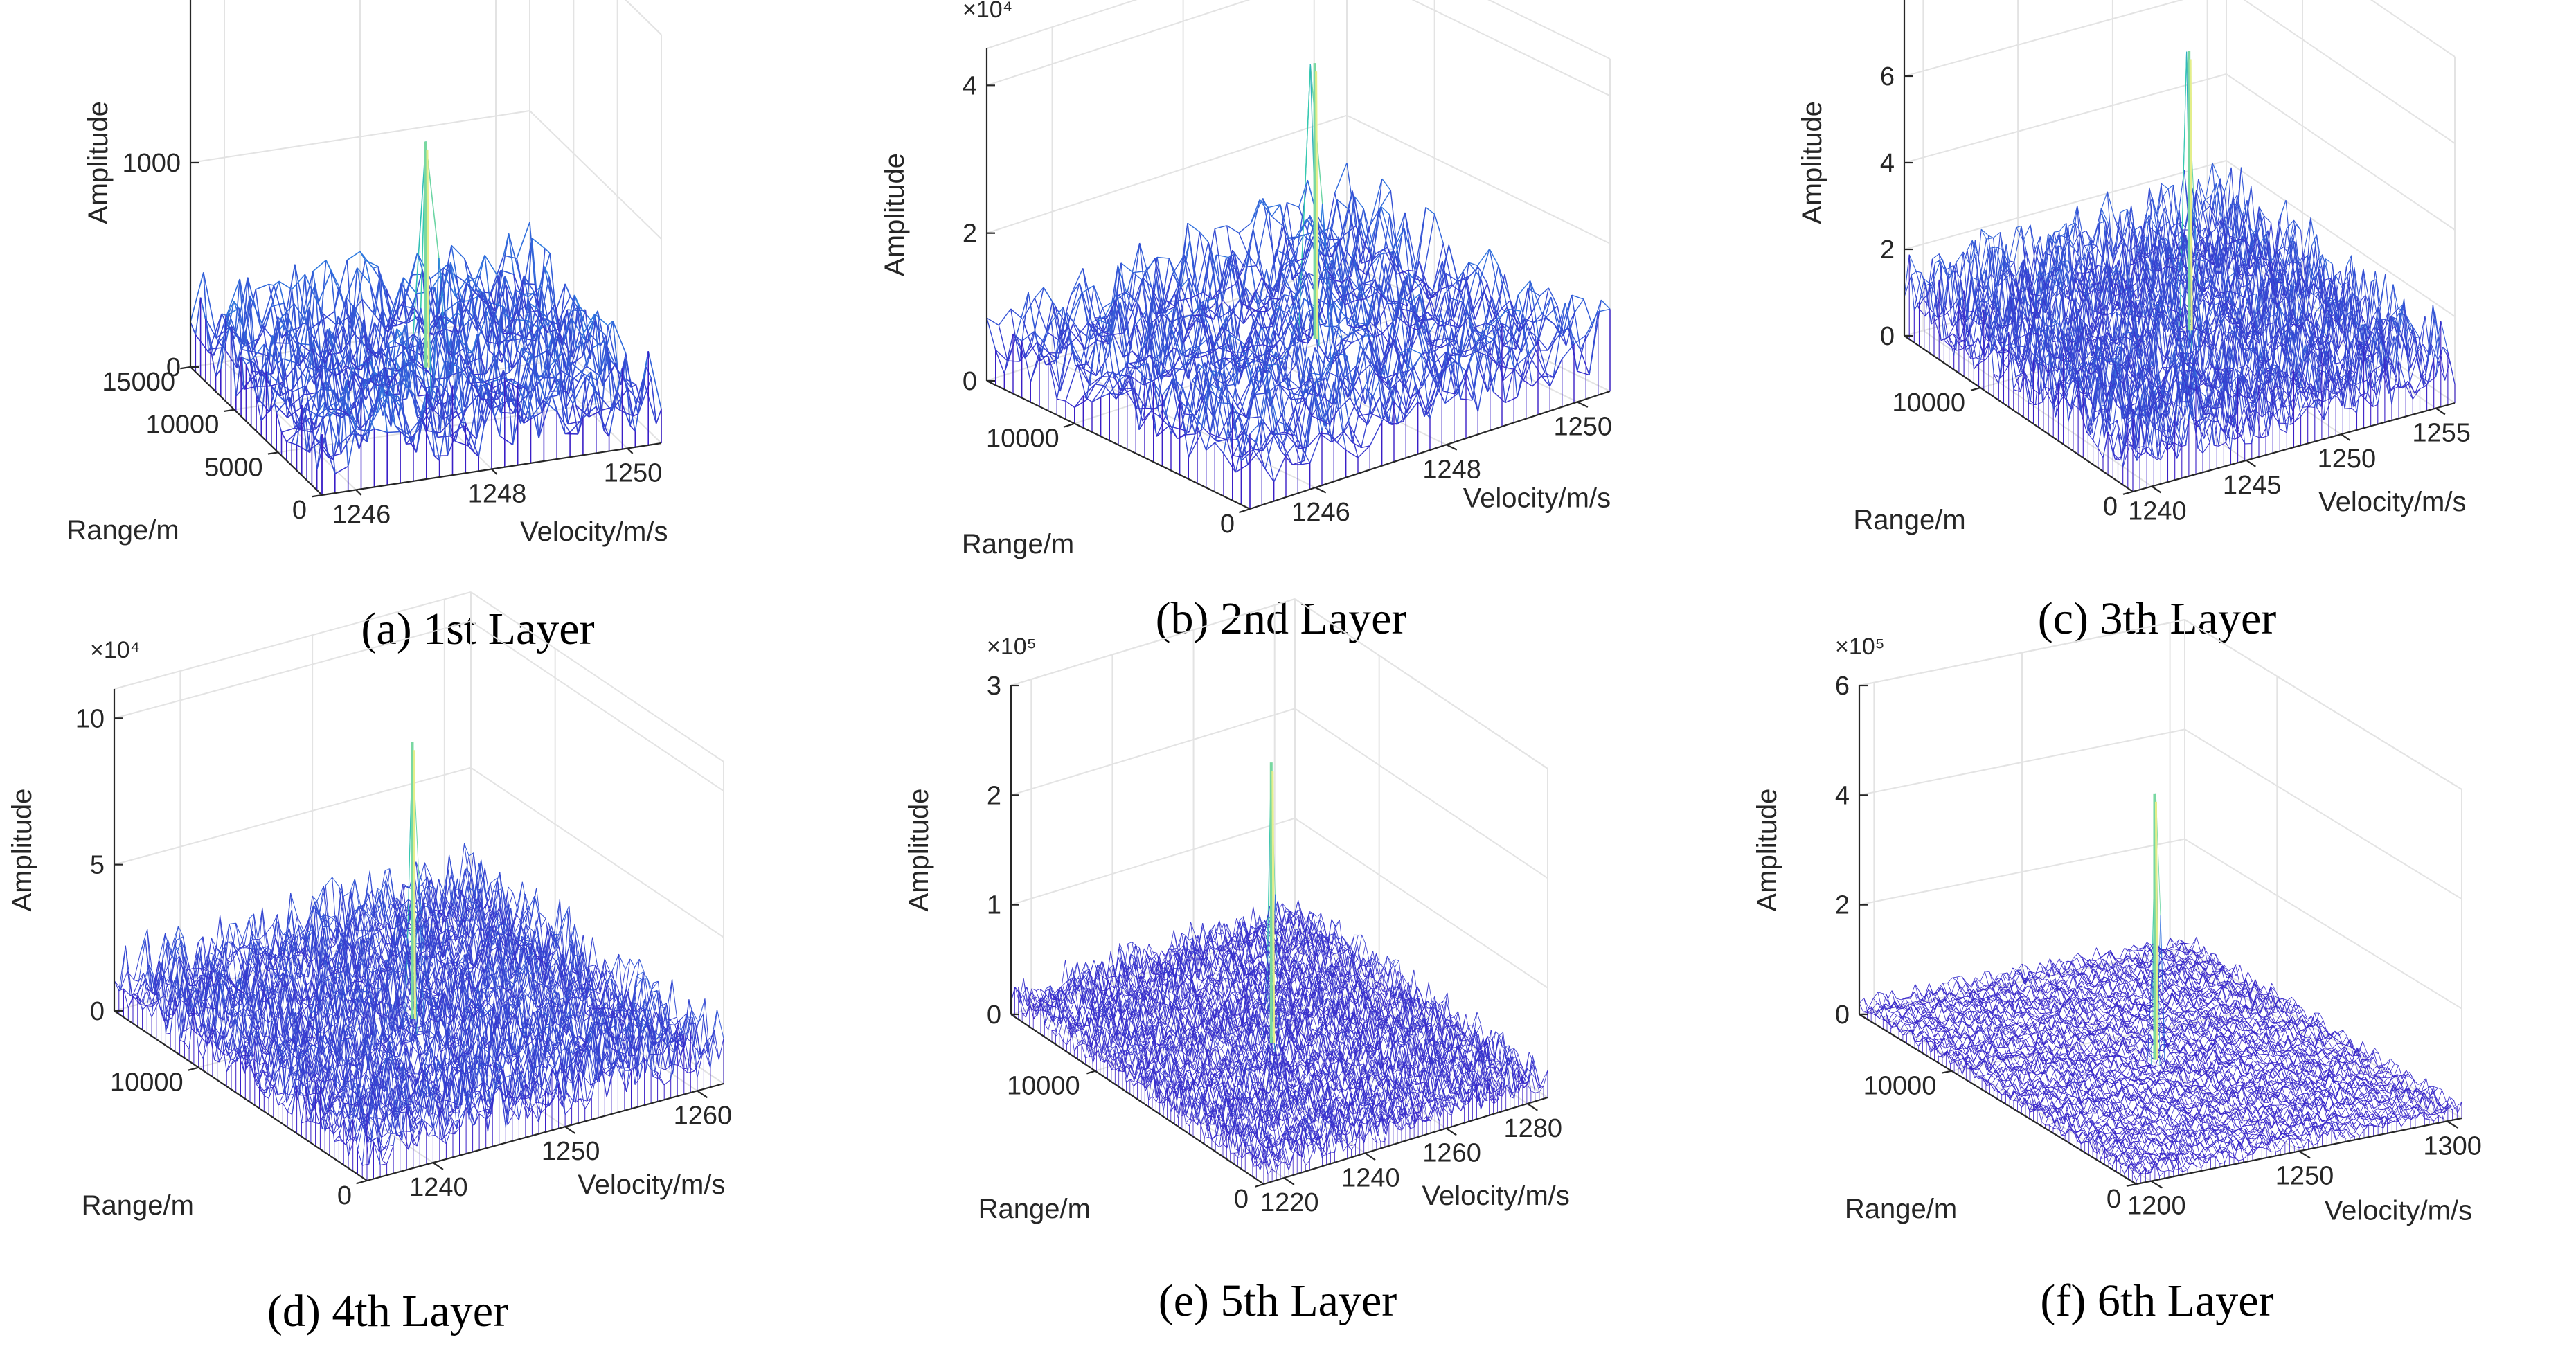 This screenshot has width=2576, height=1371. What do you see at coordinates (183, 425) in the screenshot?
I see `y-tick-label: 10000` at bounding box center [183, 425].